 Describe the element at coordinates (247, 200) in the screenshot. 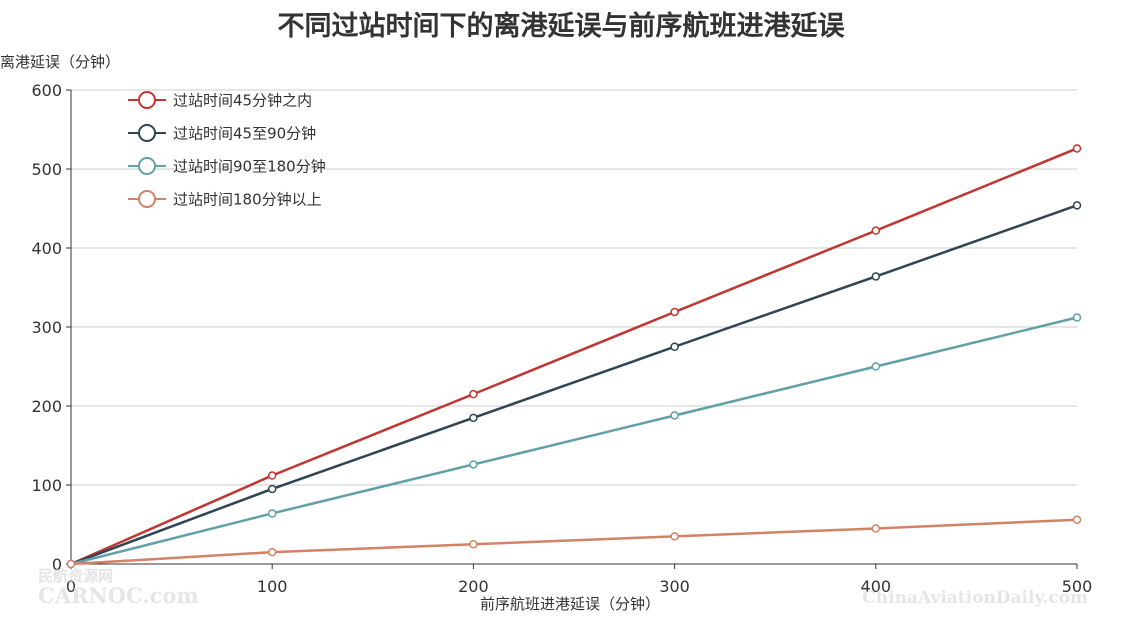

I see `legend-label: 过站时间180分钟以上` at that location.